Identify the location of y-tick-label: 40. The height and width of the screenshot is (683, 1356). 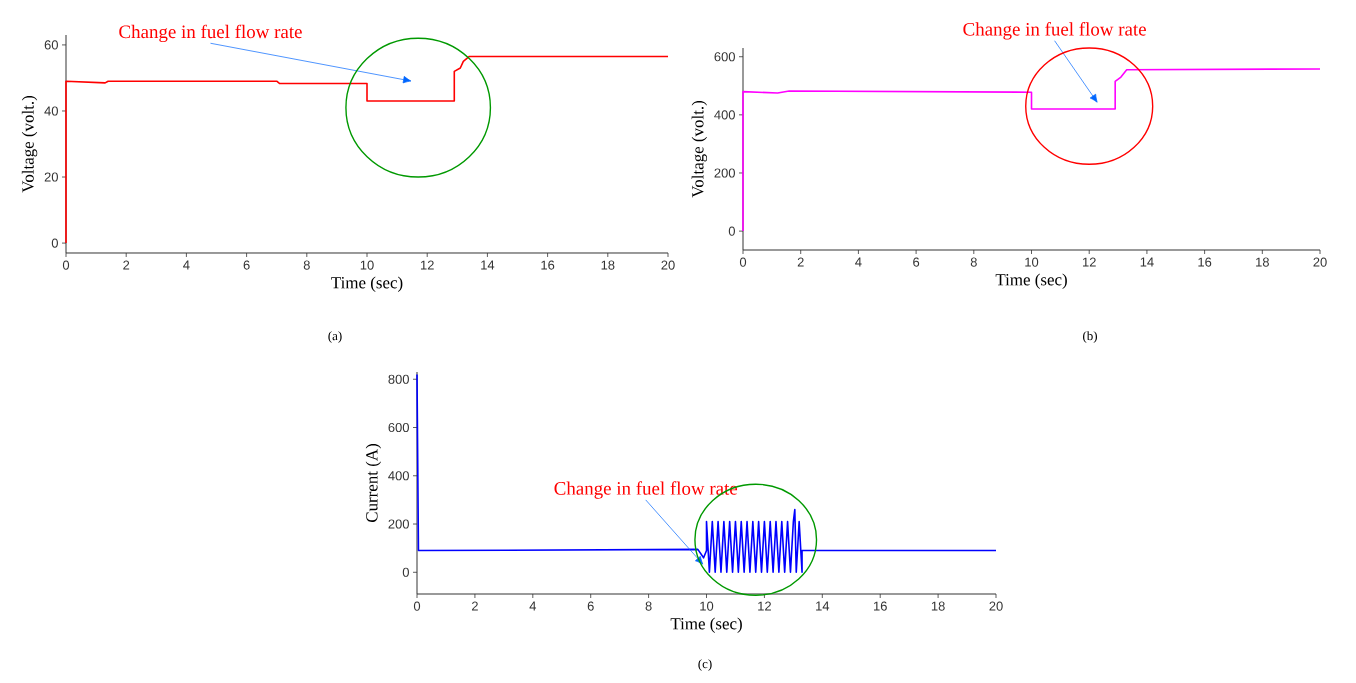
(51, 111).